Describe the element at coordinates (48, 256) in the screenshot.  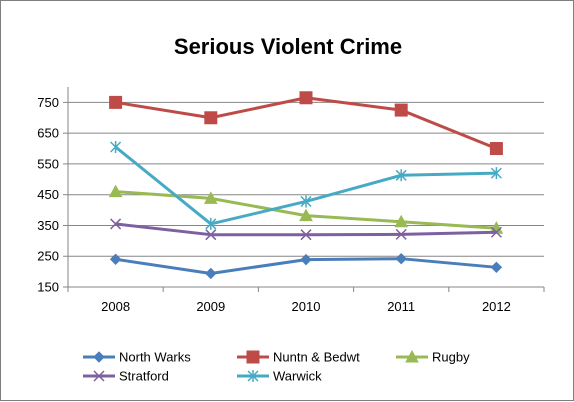
I see `y-tick-label: 250` at that location.